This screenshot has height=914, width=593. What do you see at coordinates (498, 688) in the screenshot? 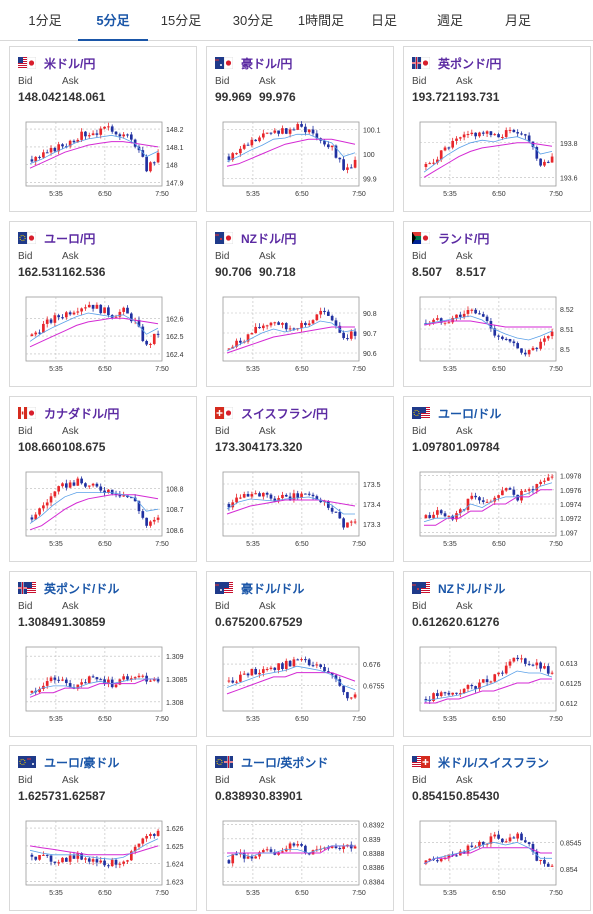
I see `mini-candlestick-chart: 0.613 0.6125 0.612 5:35 6:50 7:50` at bounding box center [498, 688].